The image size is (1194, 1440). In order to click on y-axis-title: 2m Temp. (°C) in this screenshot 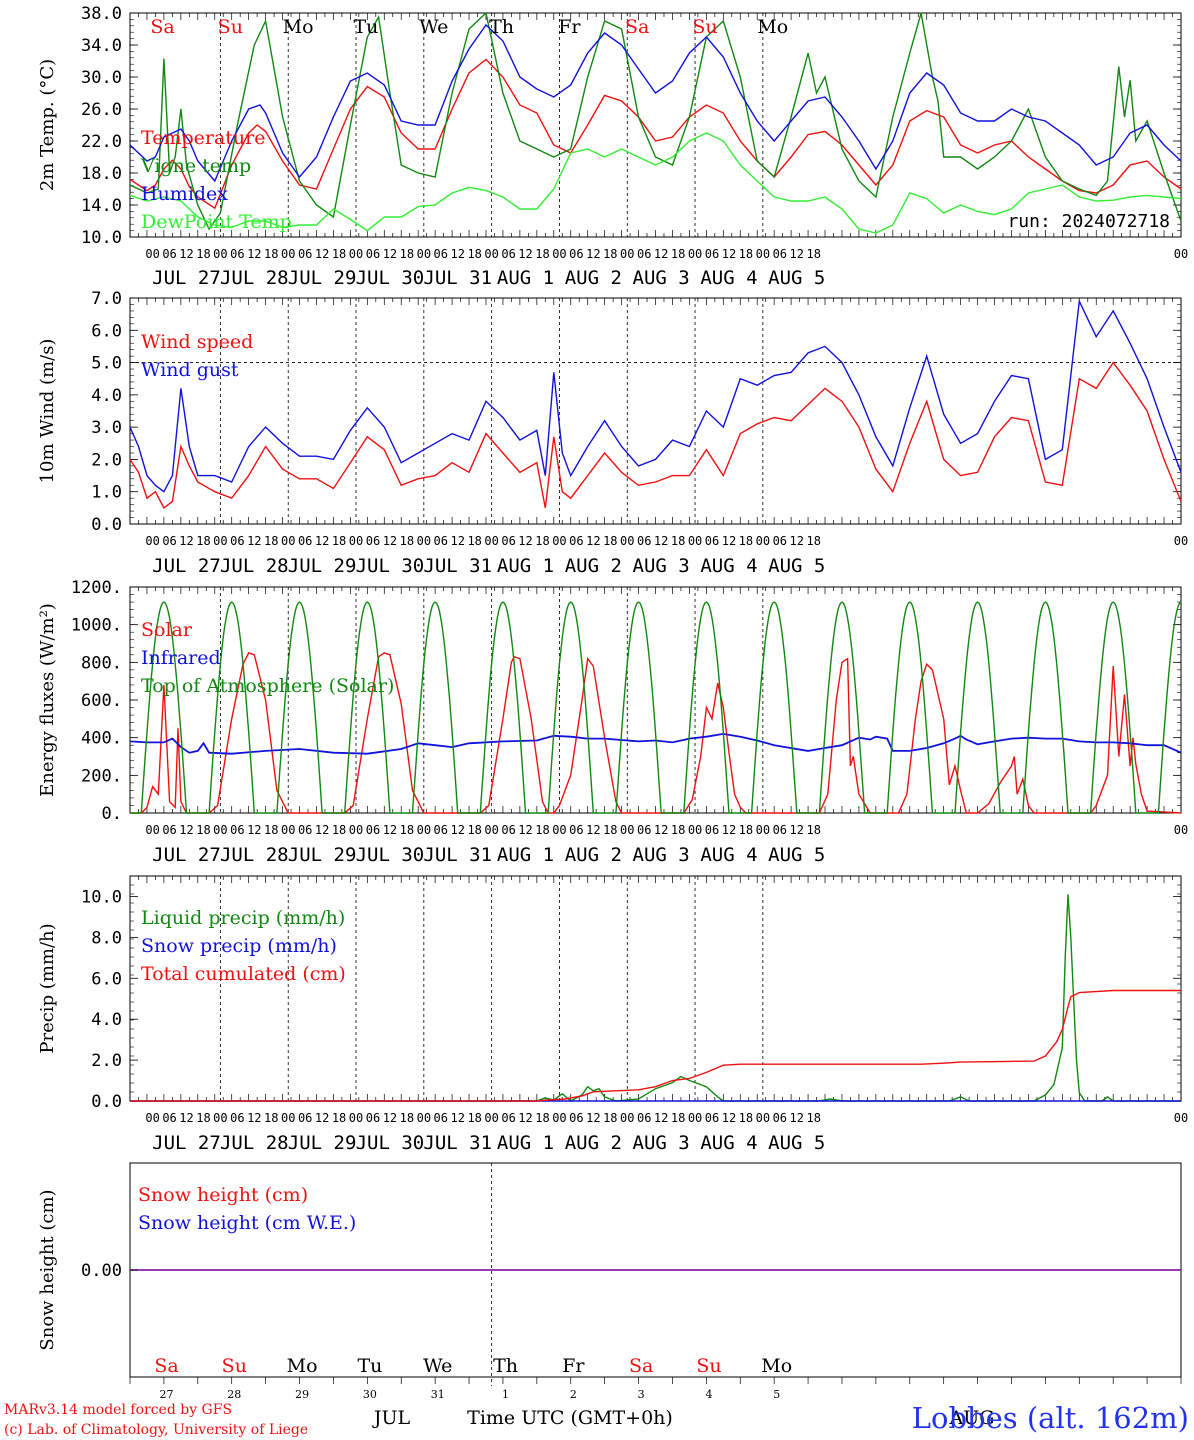, I will do `click(47, 125)`.